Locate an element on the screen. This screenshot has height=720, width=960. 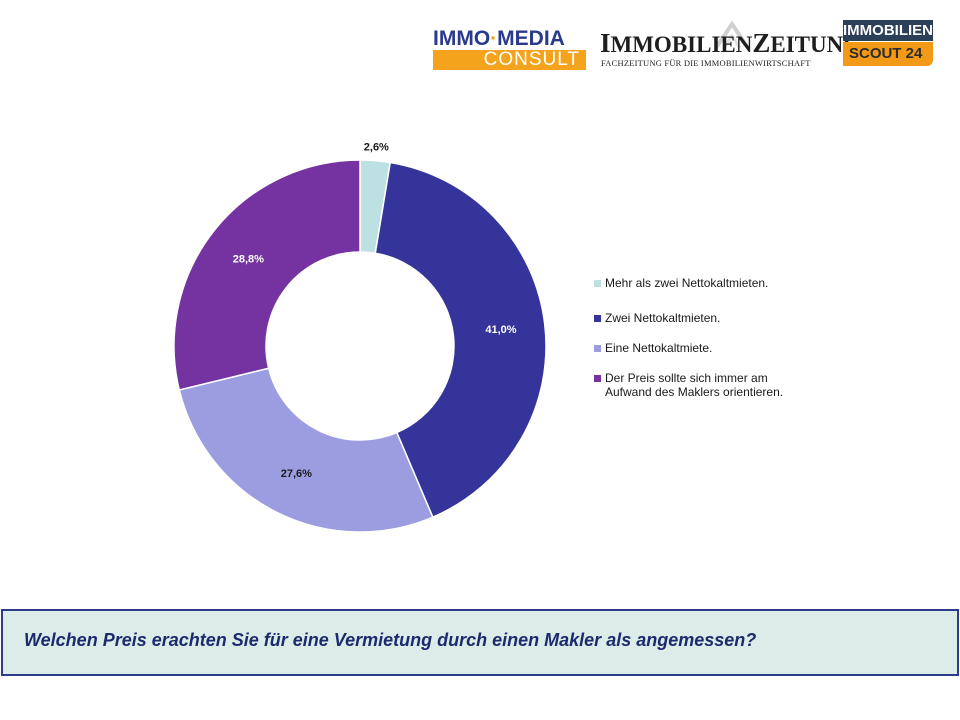
immo-media-consult-logo: IMMO·MEDIA CONSULT is located at coordinates (509, 49).